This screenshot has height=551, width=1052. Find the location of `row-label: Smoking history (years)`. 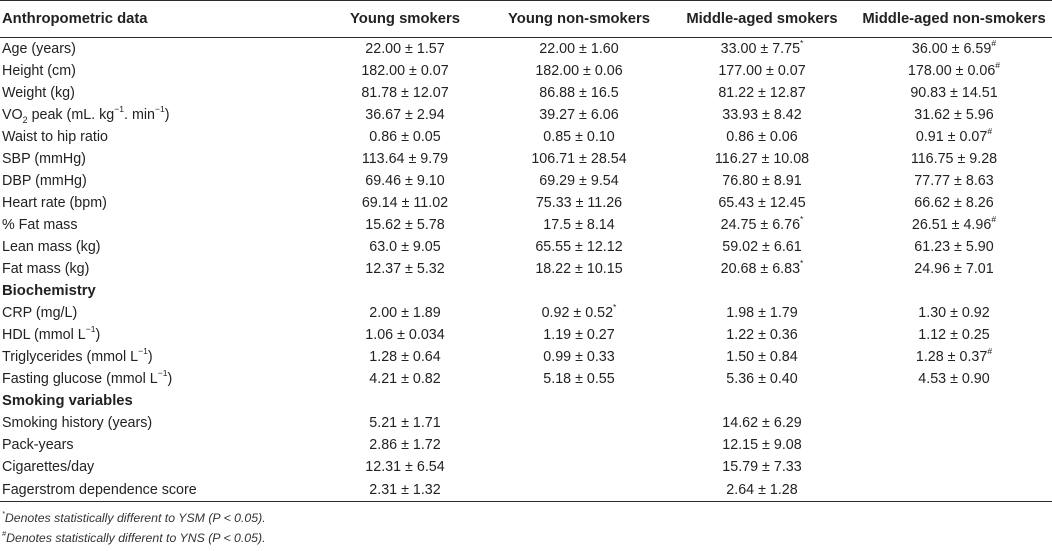

row-label: Smoking history (years) is located at coordinates (77, 423).